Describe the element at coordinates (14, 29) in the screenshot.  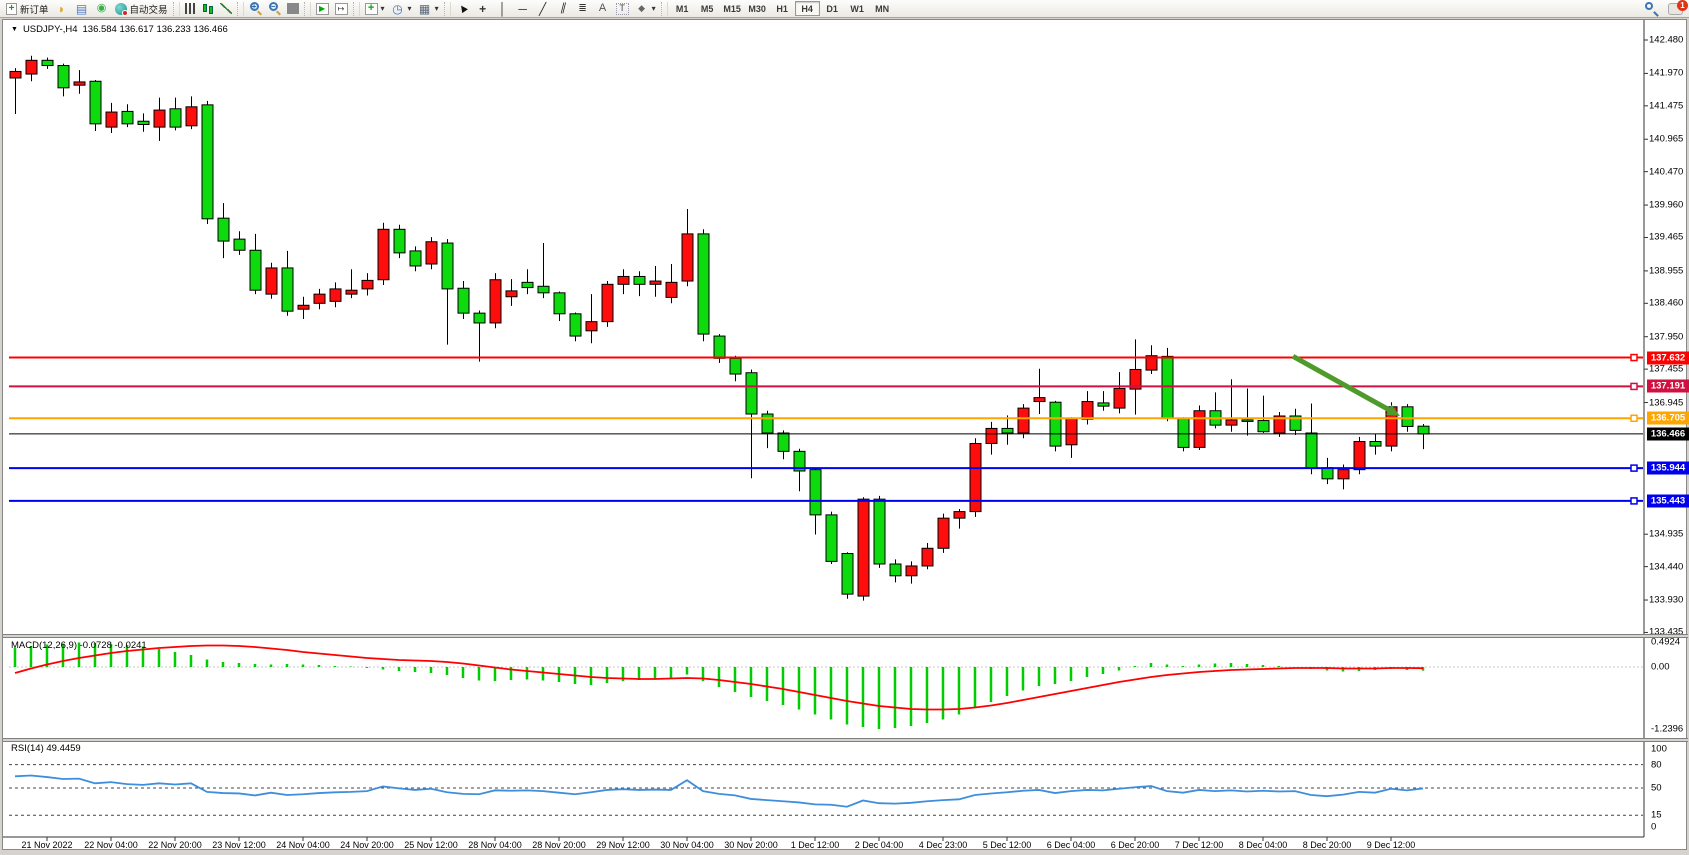
I see `collapse-triangle-icon: ▼` at that location.